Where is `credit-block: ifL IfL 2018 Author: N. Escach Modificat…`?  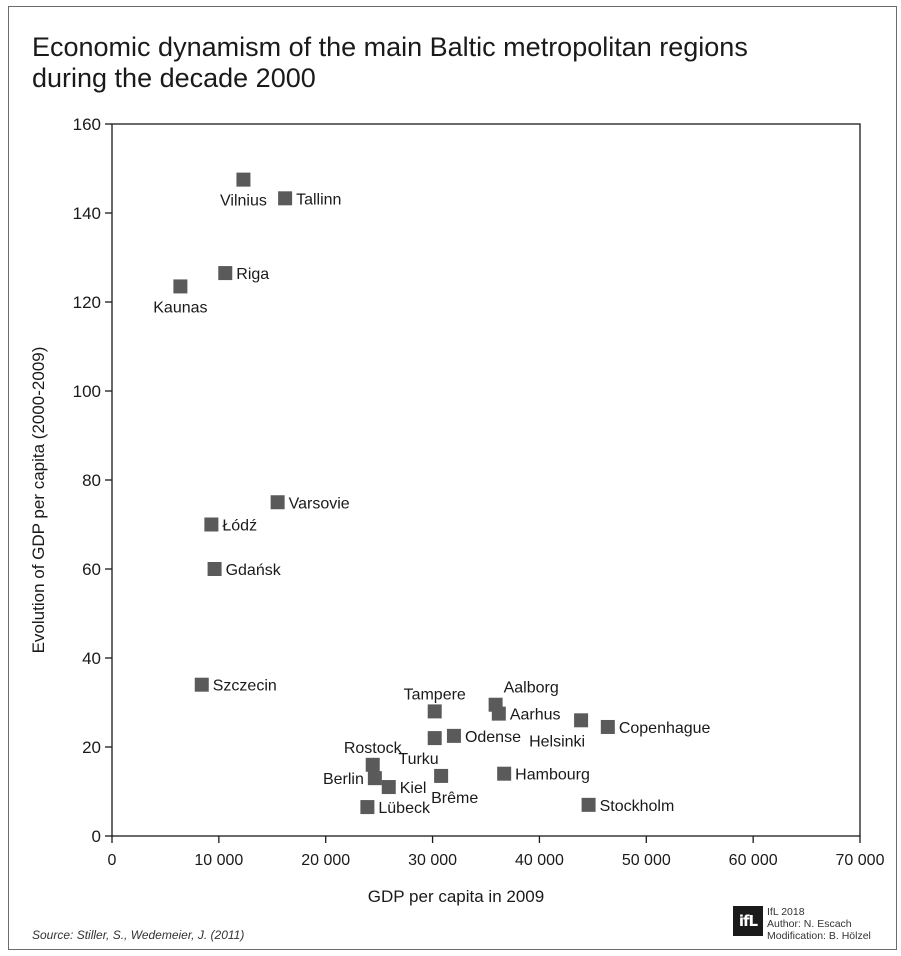
credit-block: ifL IfL 2018 Author: N. Escach Modificat… is located at coordinates (802, 924).